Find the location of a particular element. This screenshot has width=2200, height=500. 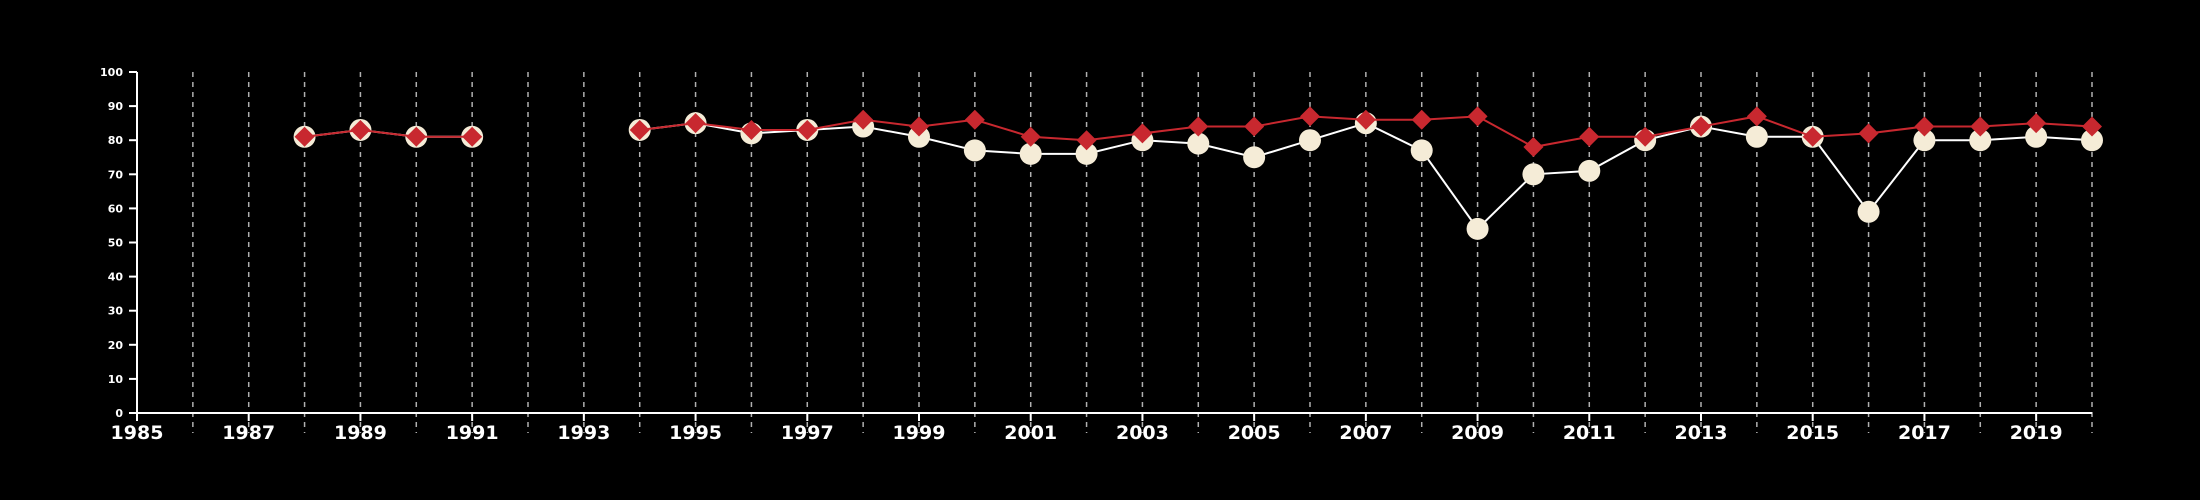

y-tick-label: 50 is located at coordinates (116, 243).